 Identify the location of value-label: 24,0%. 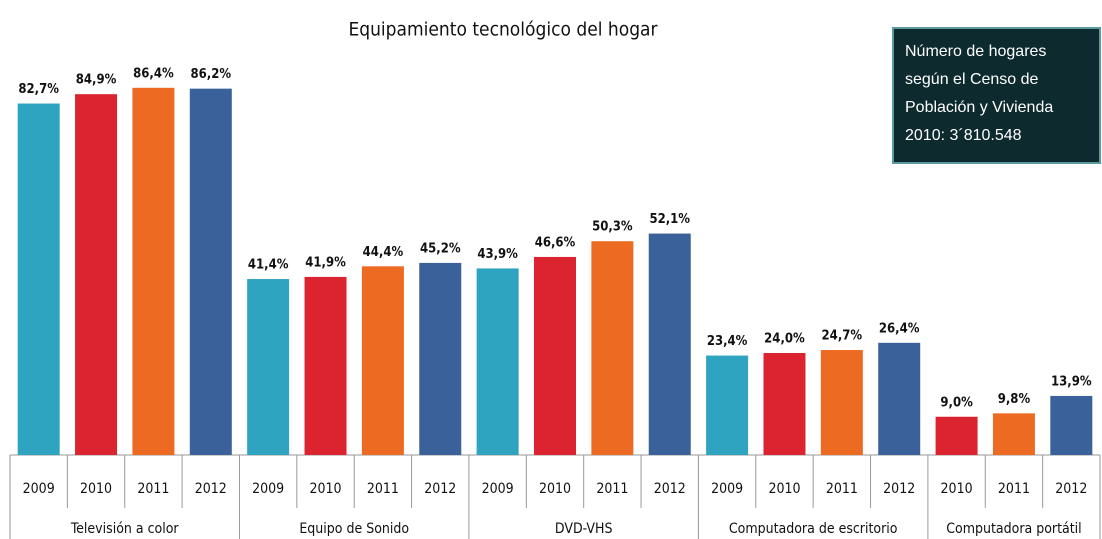
(784, 339).